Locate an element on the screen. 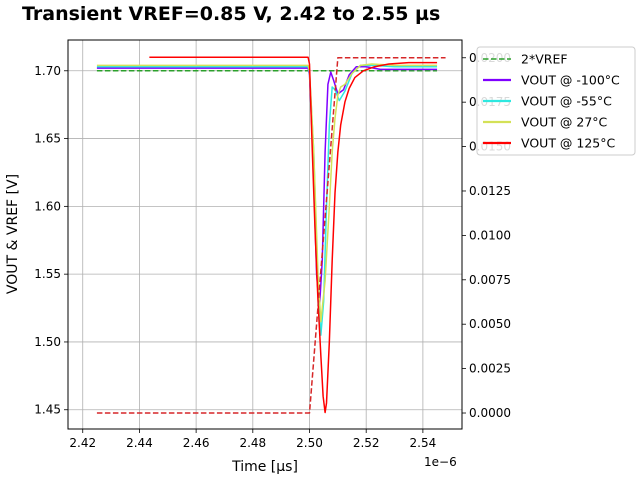 The height and width of the screenshot is (480, 640). y2-tick-label: 0.0125 is located at coordinates (490, 191).